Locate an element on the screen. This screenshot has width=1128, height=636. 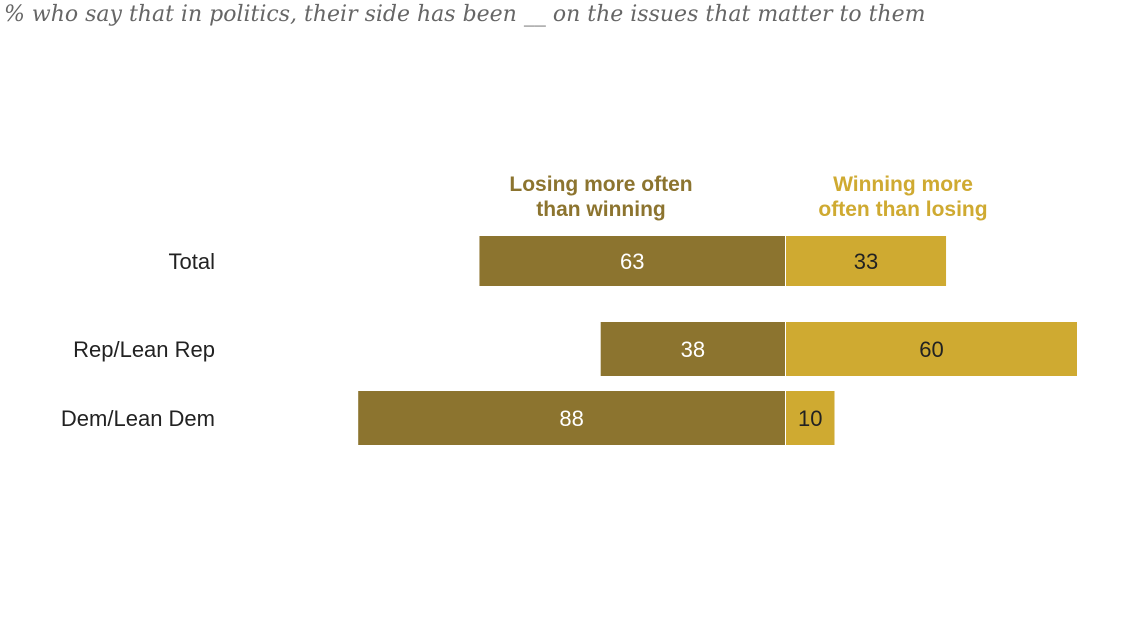
value-label-winning: 33 is located at coordinates (866, 261).